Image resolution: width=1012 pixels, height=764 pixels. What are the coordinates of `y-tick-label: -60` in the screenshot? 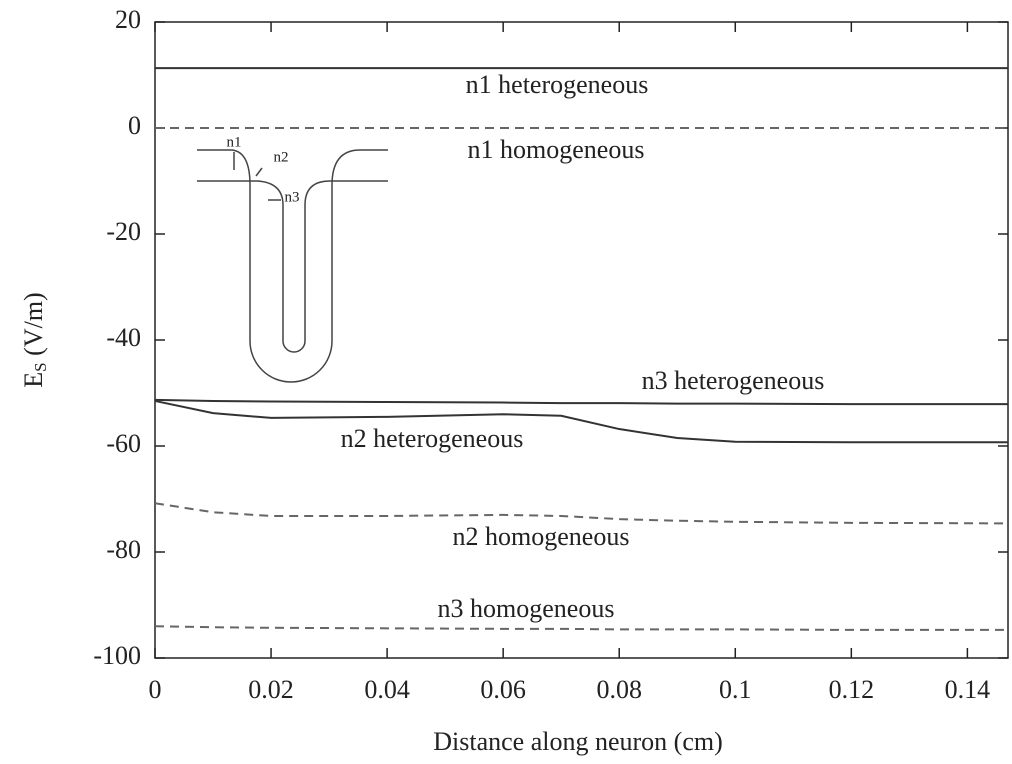 It's located at (123, 443).